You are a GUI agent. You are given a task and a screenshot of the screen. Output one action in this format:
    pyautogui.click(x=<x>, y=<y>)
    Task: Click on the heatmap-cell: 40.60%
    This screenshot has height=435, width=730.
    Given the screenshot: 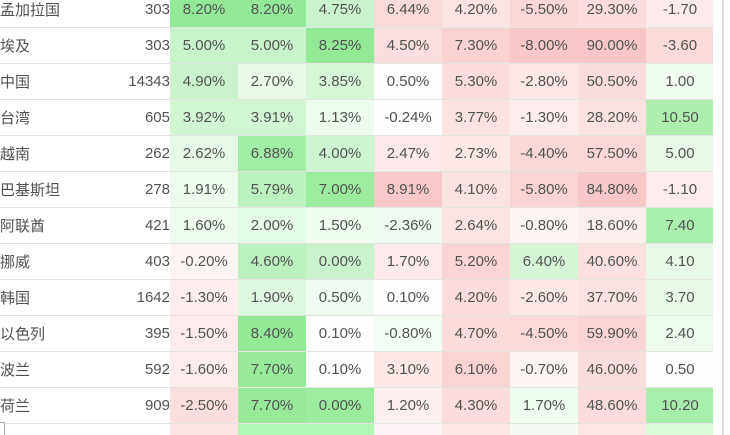 What is the action you would take?
    pyautogui.click(x=612, y=261)
    